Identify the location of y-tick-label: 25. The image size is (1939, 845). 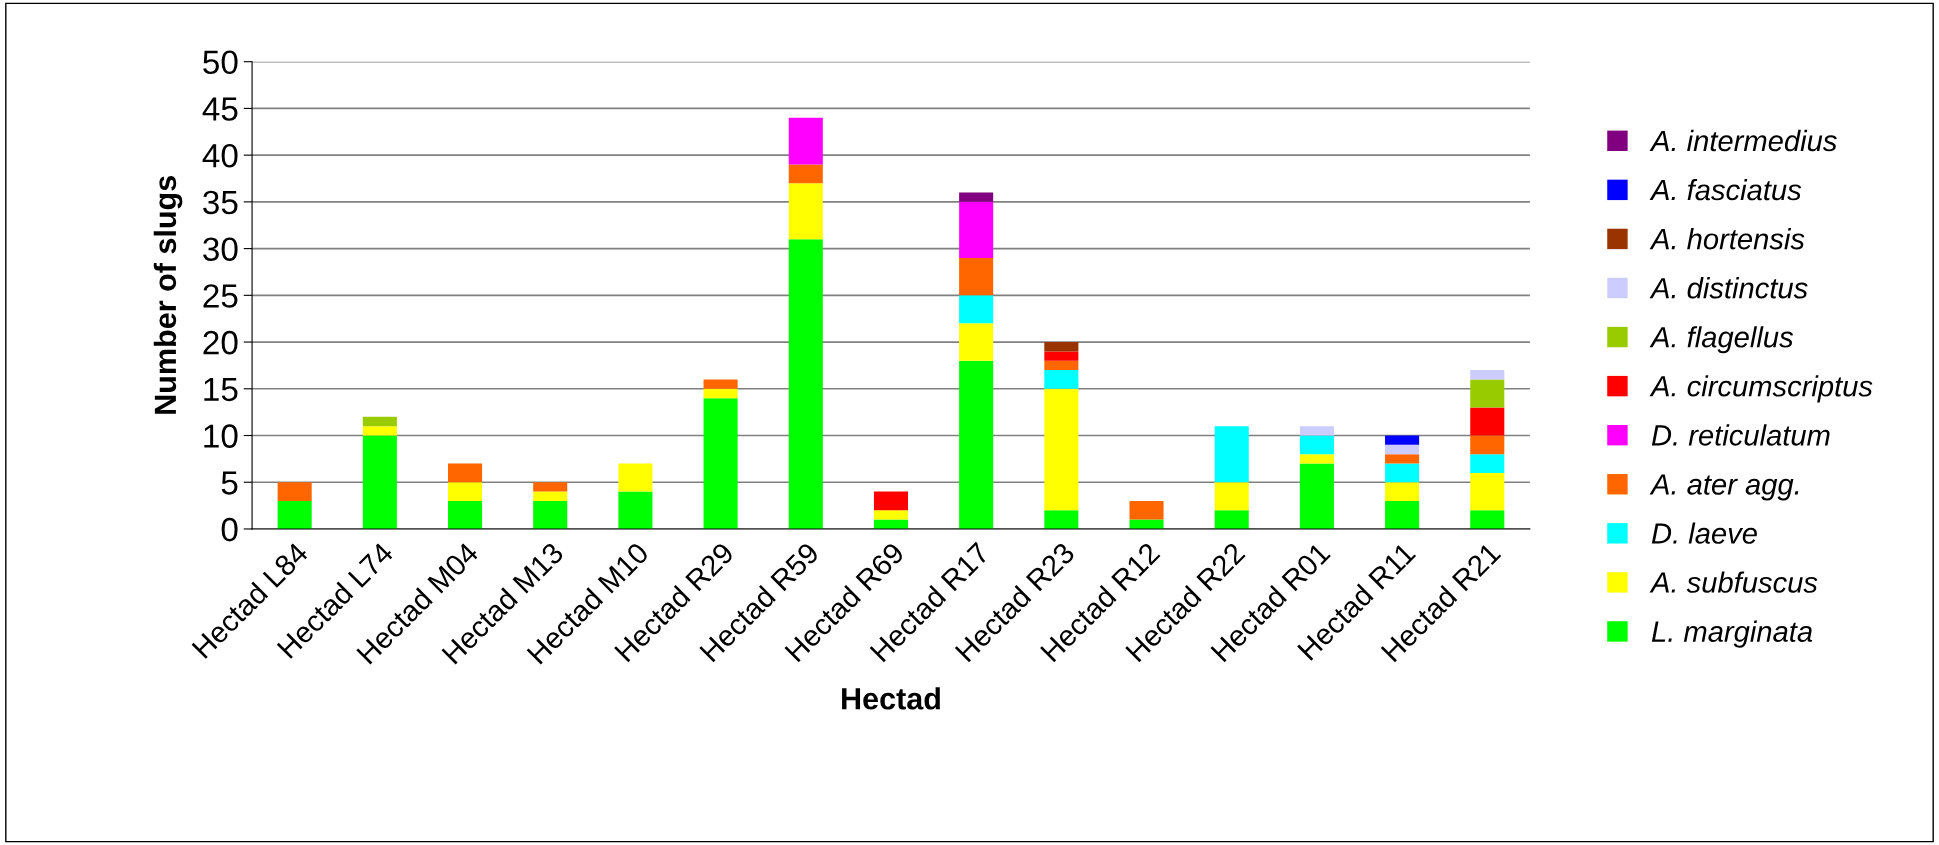
(220, 296).